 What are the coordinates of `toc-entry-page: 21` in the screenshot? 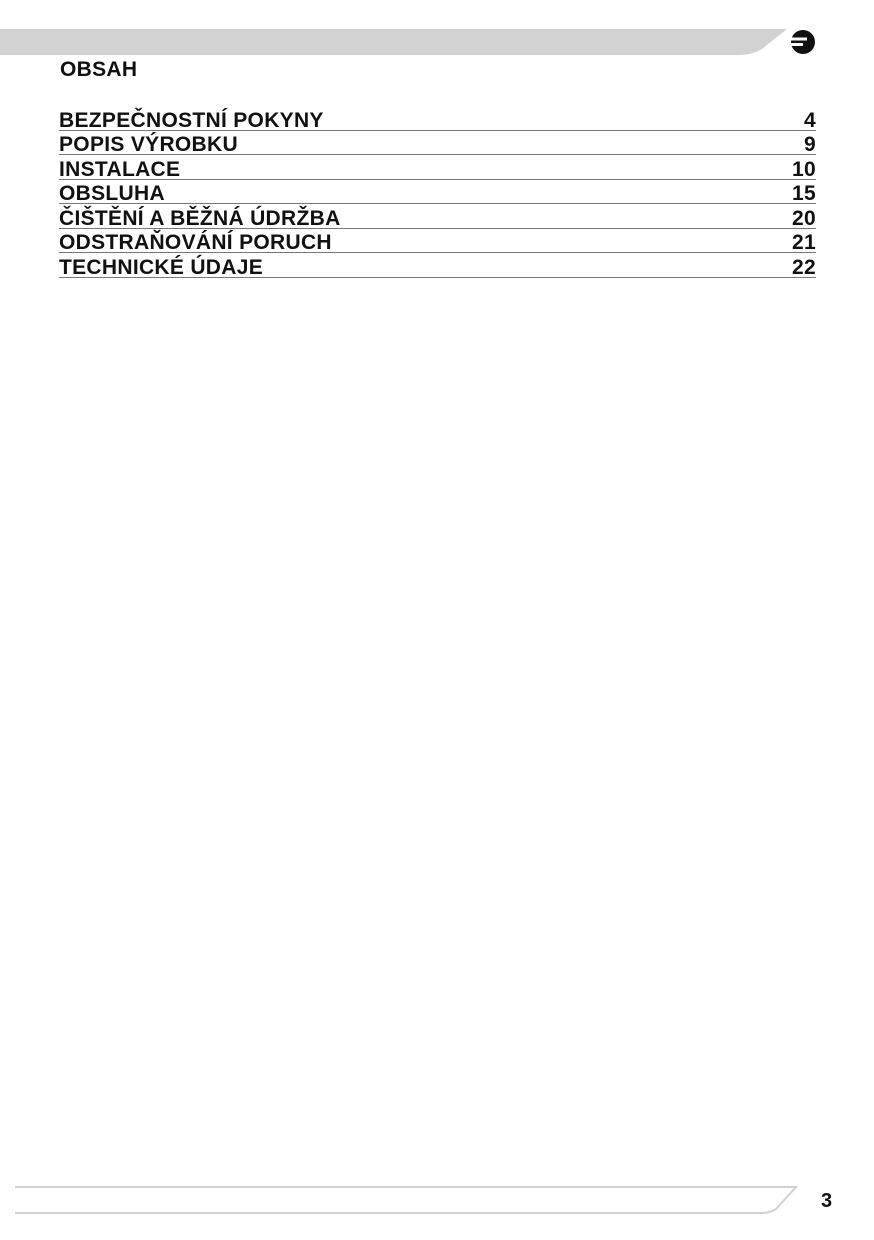 It's located at (804, 242).